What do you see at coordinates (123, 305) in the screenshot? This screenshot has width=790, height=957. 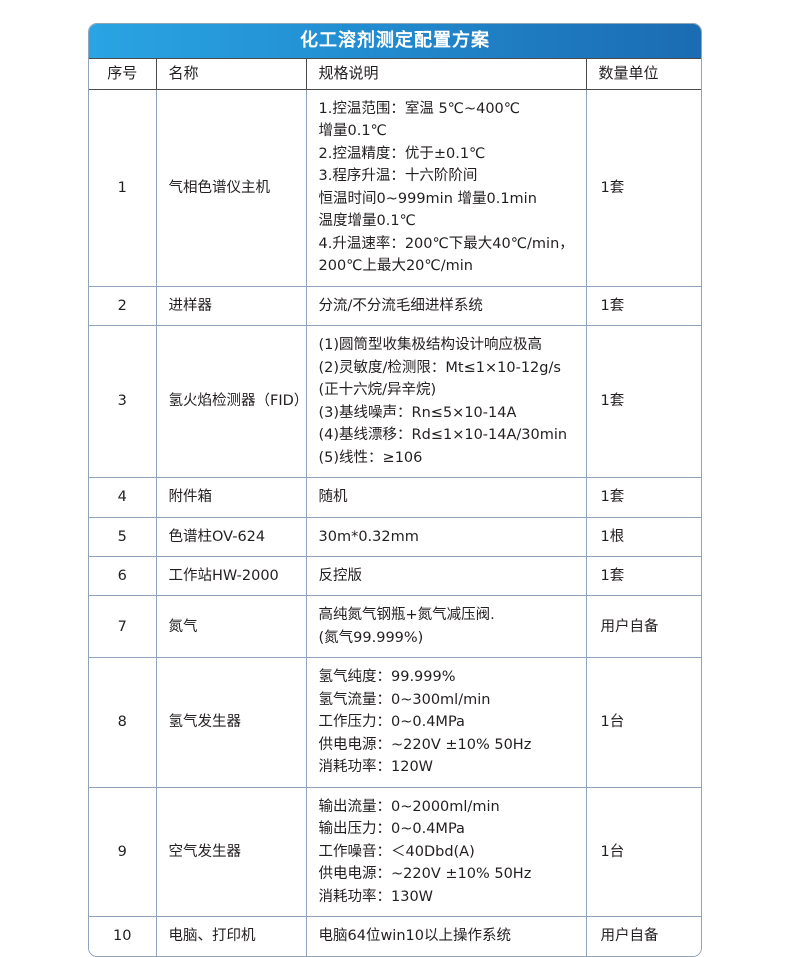 I see `cell-row-number: 2` at bounding box center [123, 305].